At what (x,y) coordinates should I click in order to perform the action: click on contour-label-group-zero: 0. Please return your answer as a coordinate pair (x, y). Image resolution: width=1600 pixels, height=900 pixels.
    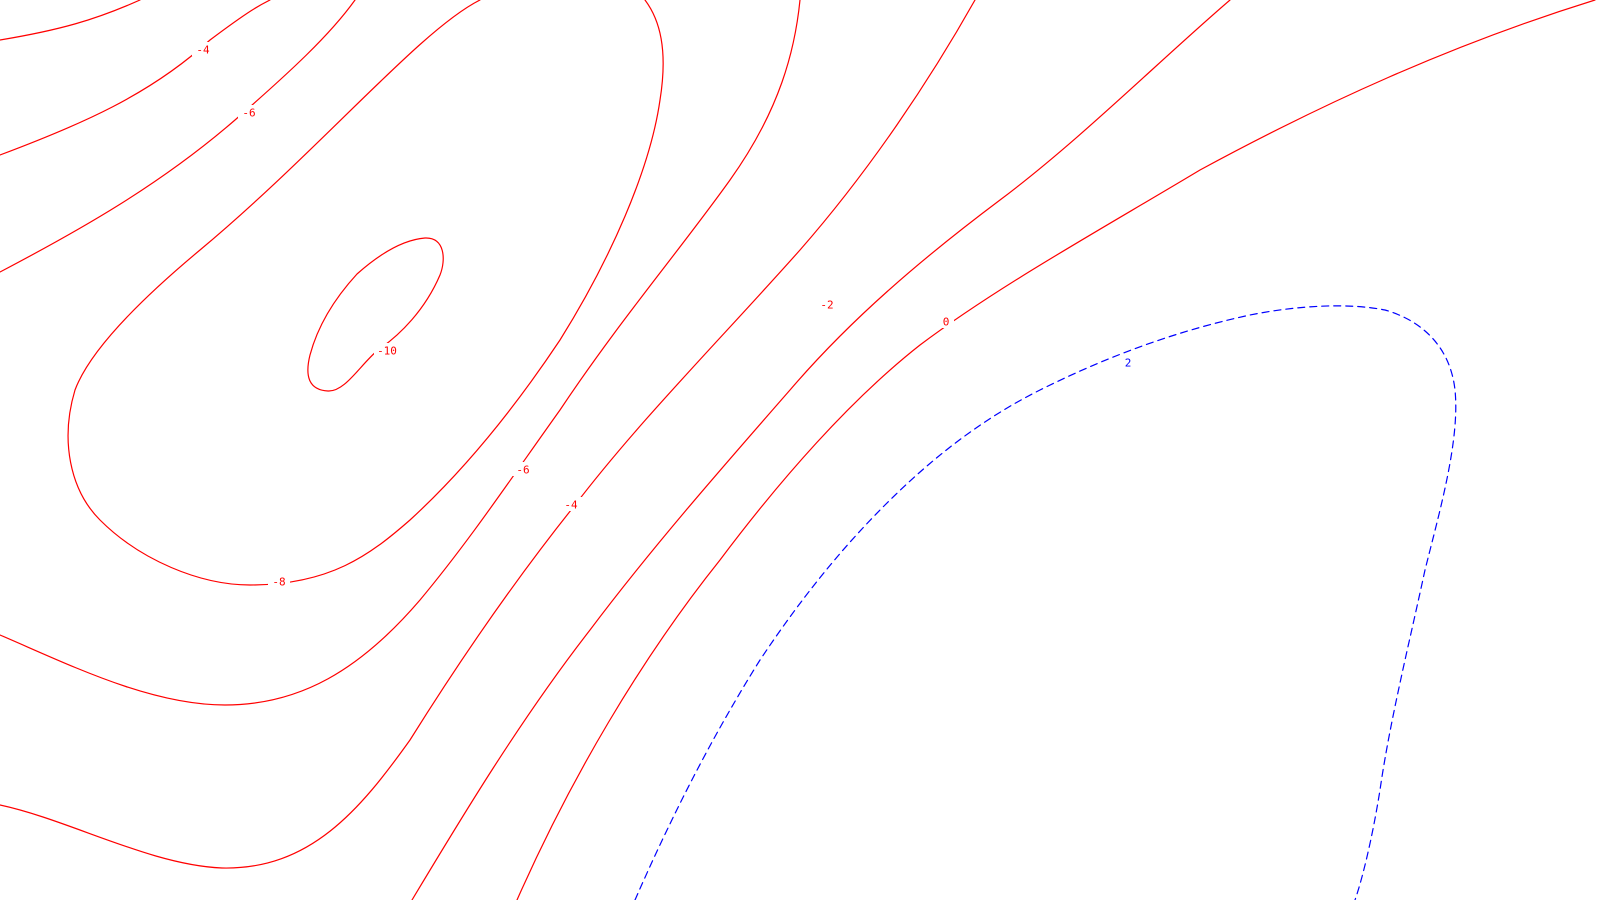
    Looking at the image, I should click on (946, 321).